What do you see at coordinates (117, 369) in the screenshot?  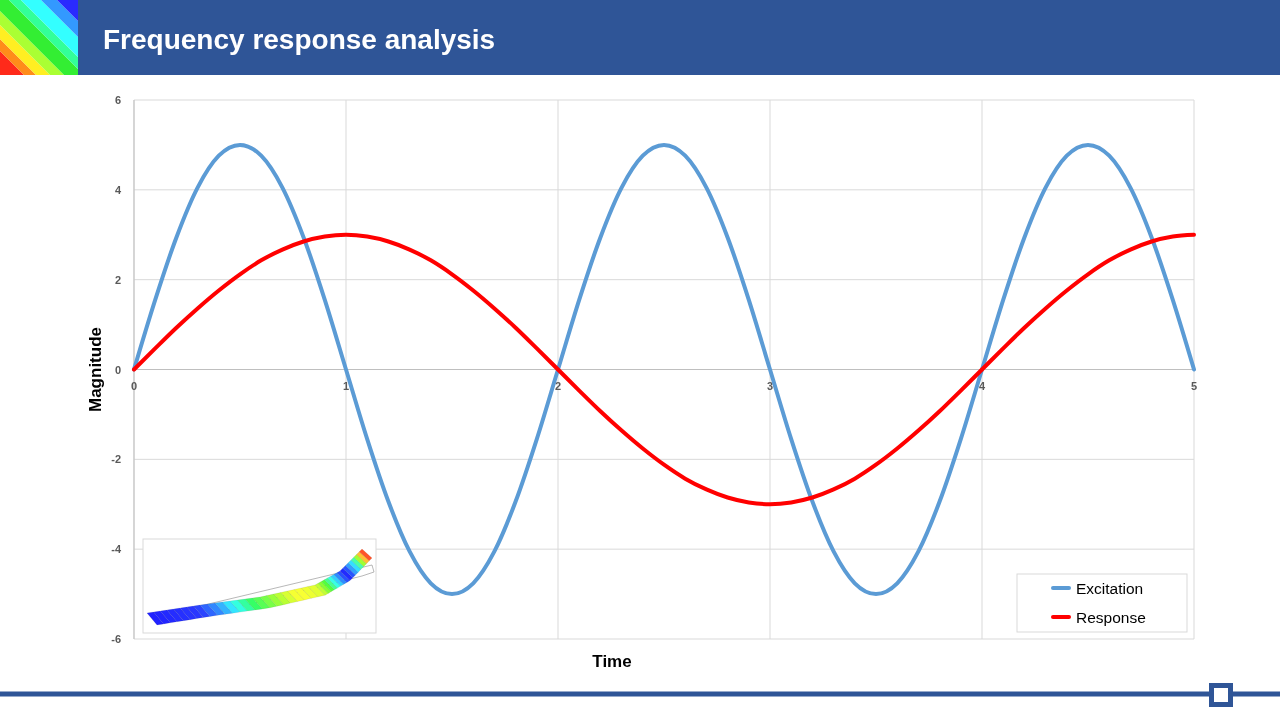 I see `y-tick-label: 0` at bounding box center [117, 369].